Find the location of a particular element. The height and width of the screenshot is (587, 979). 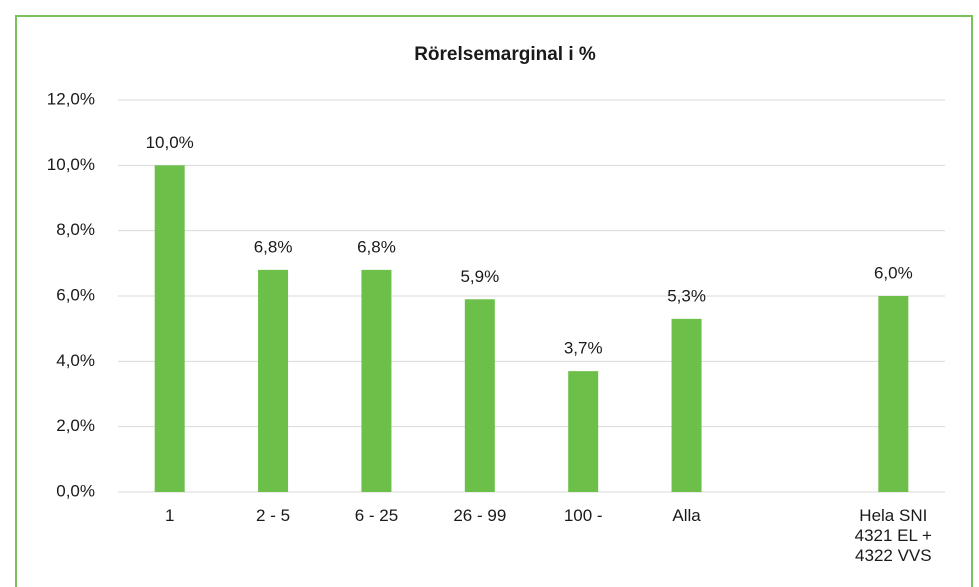

data-label: 5,3% is located at coordinates (686, 295).